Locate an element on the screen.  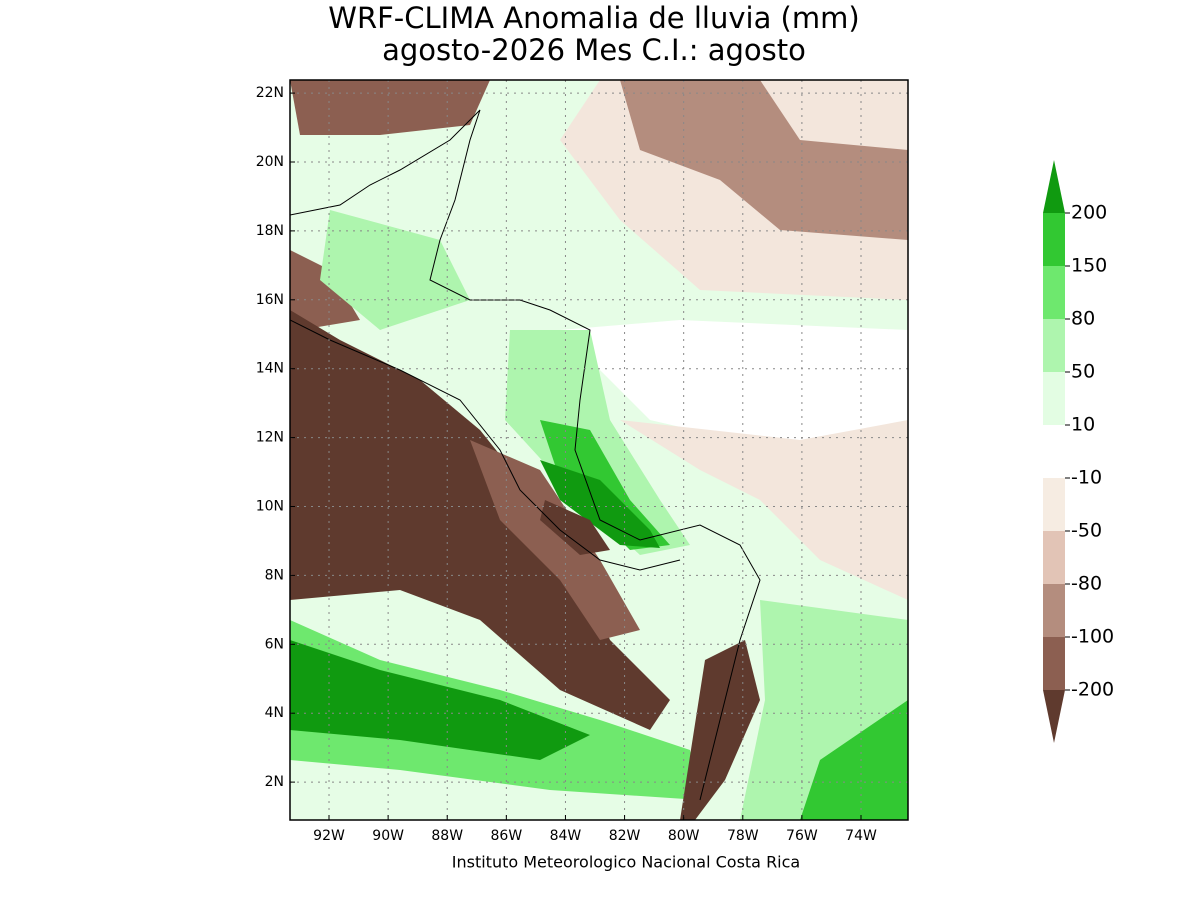
colorbar-label: 80 is located at coordinates (1083, 319).